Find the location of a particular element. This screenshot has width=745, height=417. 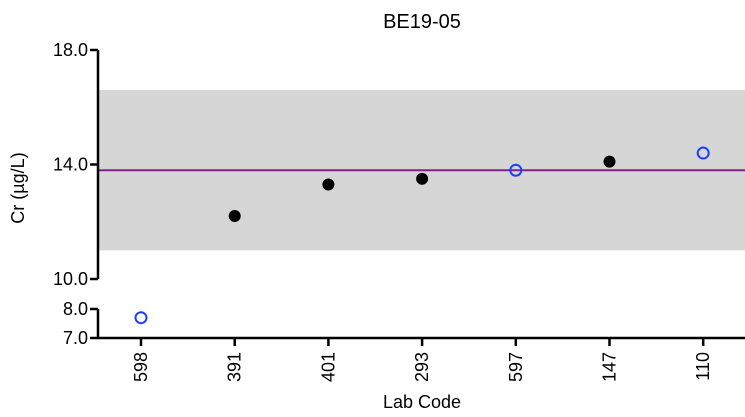

x-tick-label: 293 is located at coordinates (422, 367).